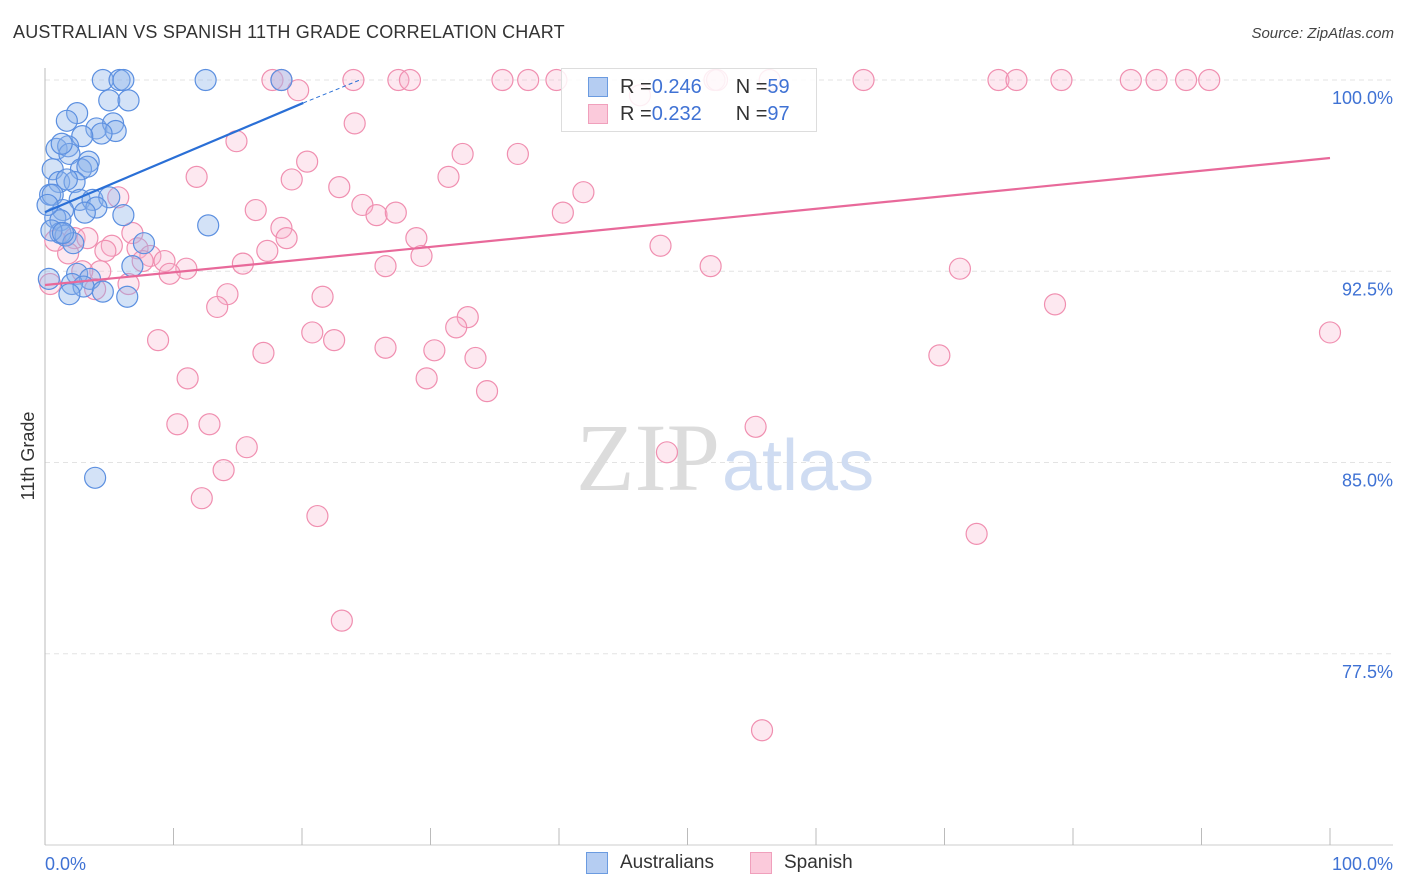 The width and height of the screenshot is (1406, 892). I want to click on r-value: 0.232, so click(676, 113).